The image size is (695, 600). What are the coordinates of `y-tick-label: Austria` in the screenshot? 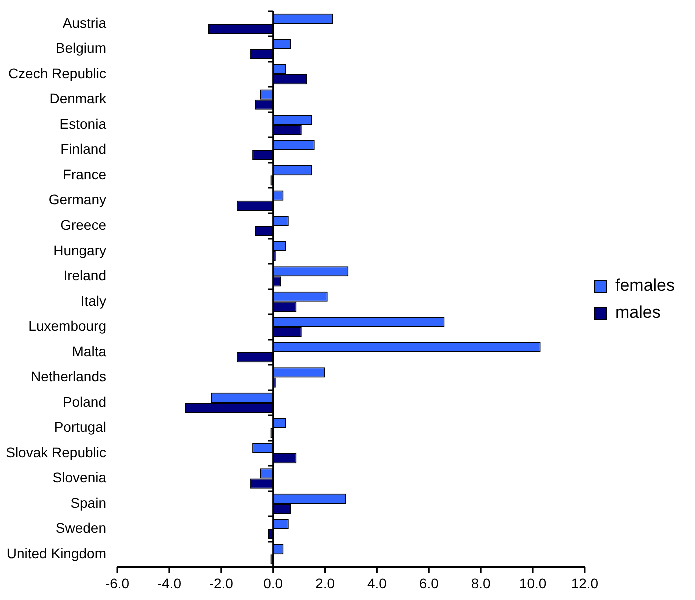 It's located at (84, 22).